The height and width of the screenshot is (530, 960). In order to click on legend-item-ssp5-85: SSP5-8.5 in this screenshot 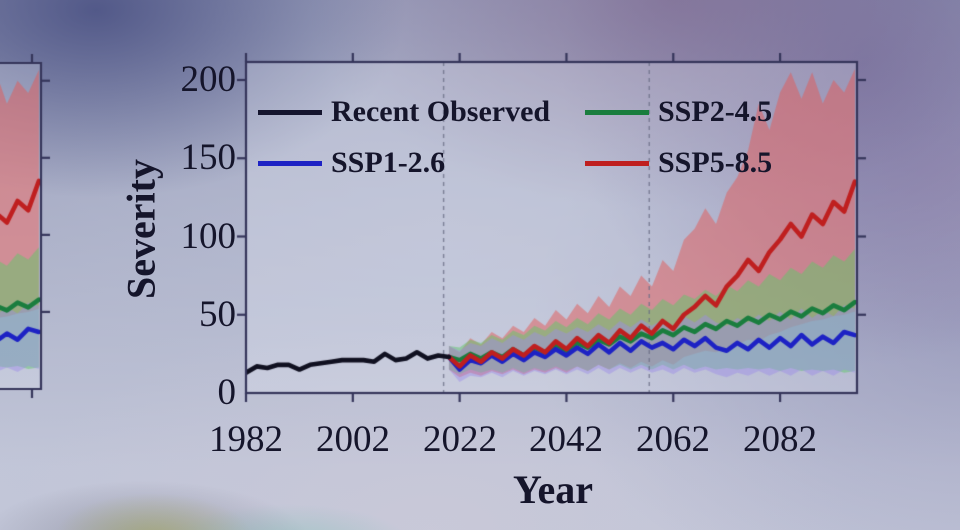, I will do `click(678, 163)`.